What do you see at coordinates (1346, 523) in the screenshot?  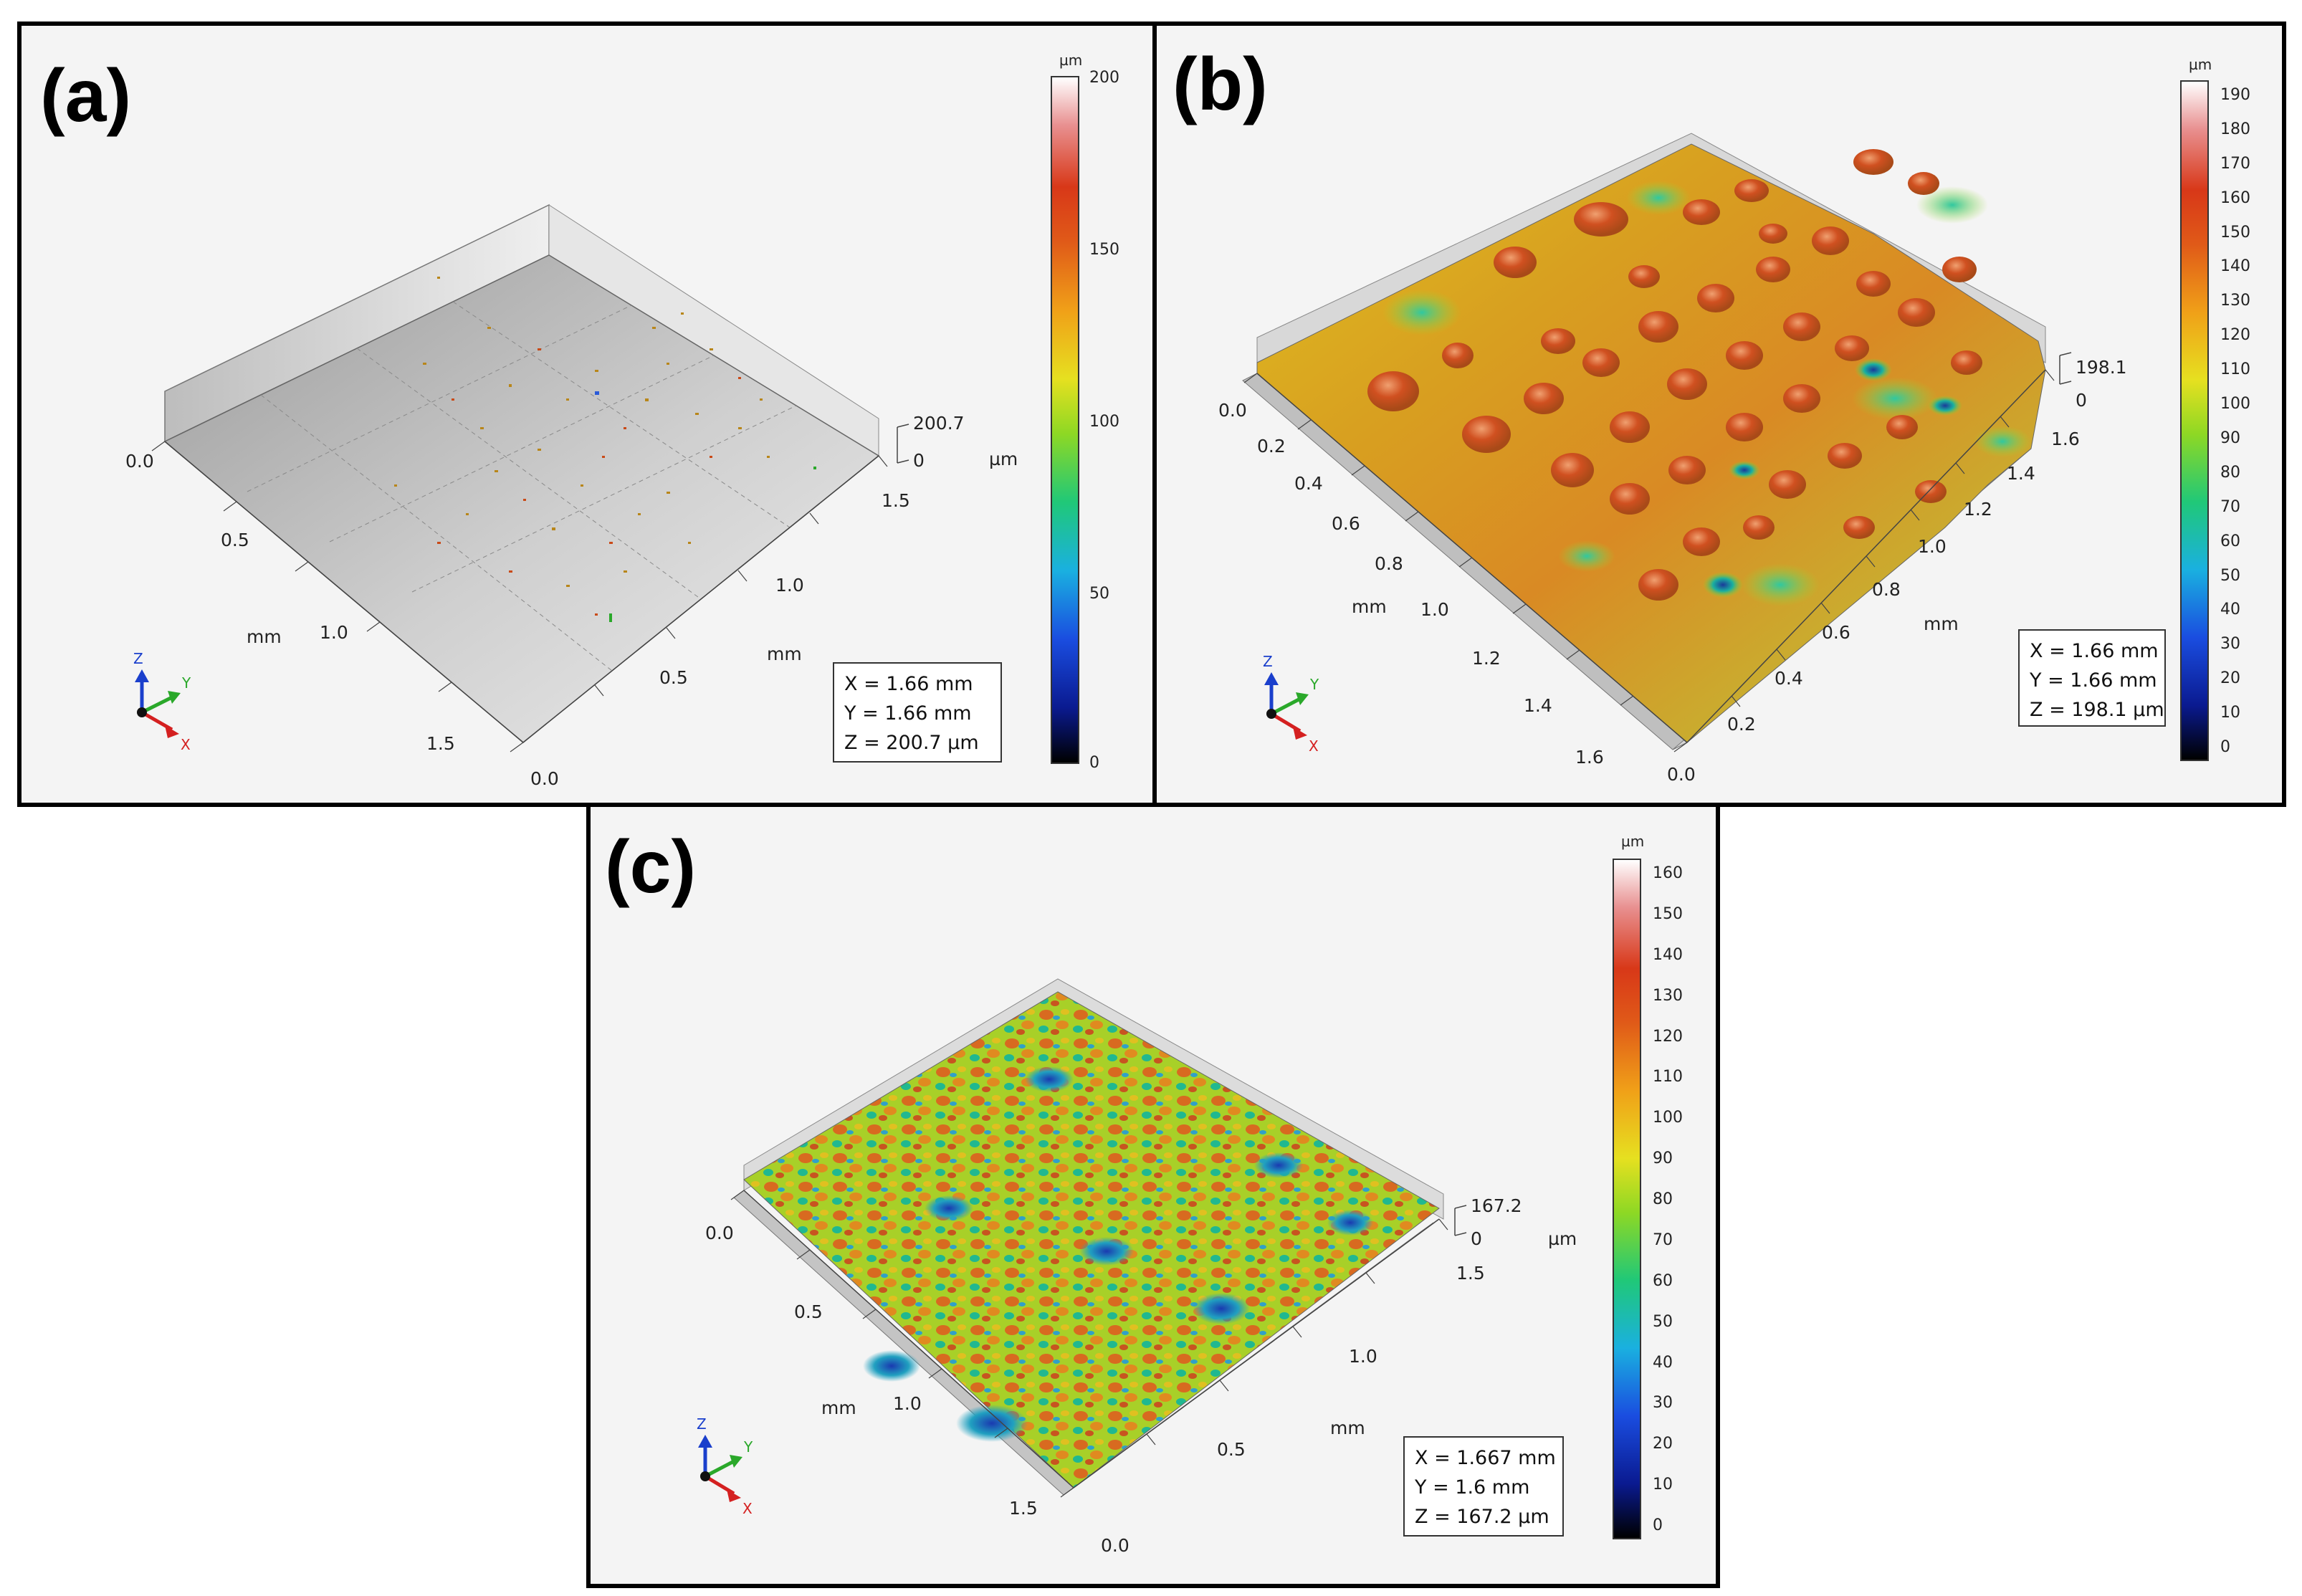 I see `left-tick: 0.6` at bounding box center [1346, 523].